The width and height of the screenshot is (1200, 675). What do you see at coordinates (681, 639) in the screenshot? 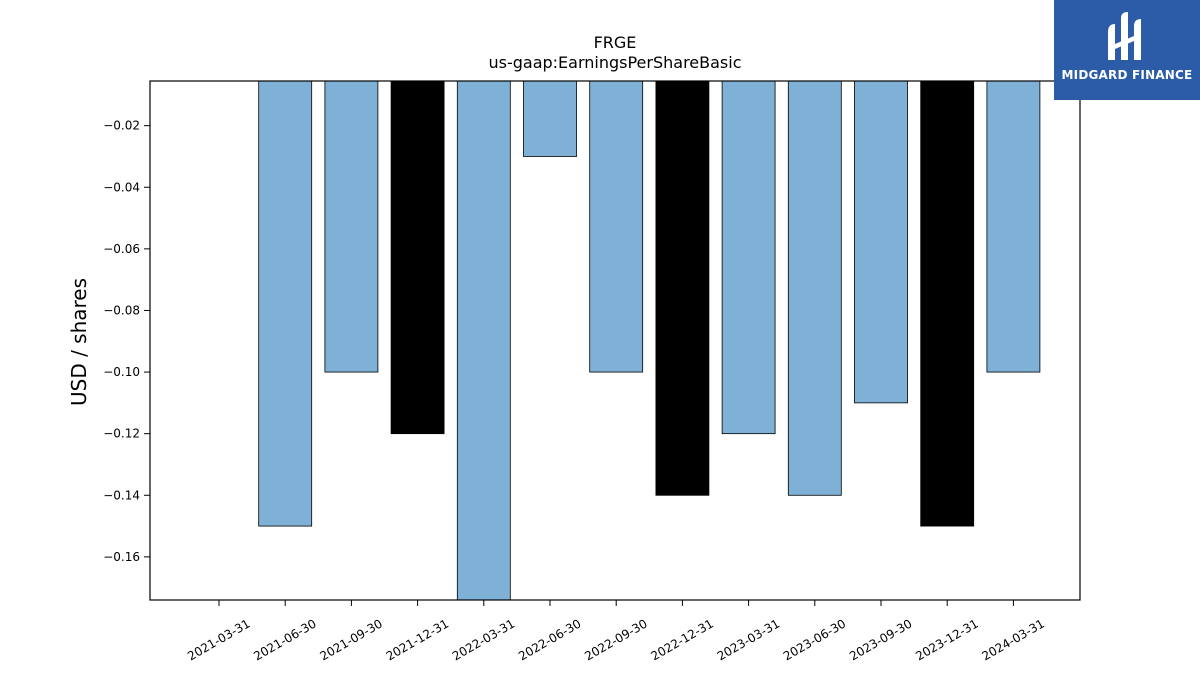
I see `x-tick-label: 2022-12-31` at bounding box center [681, 639].